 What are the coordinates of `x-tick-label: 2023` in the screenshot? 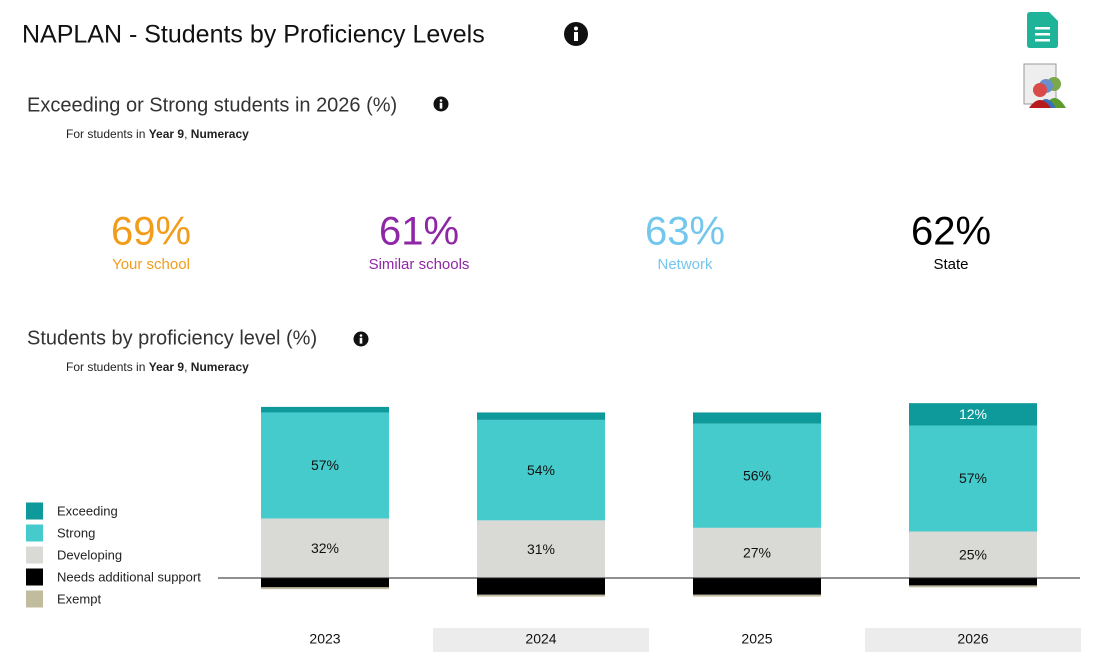 It's located at (324, 639).